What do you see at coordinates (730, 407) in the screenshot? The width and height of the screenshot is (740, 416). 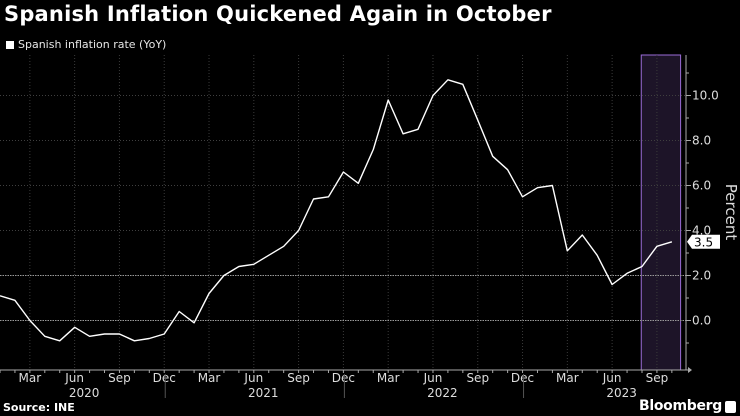 I see `bloomberg-chart-icon` at bounding box center [730, 407].